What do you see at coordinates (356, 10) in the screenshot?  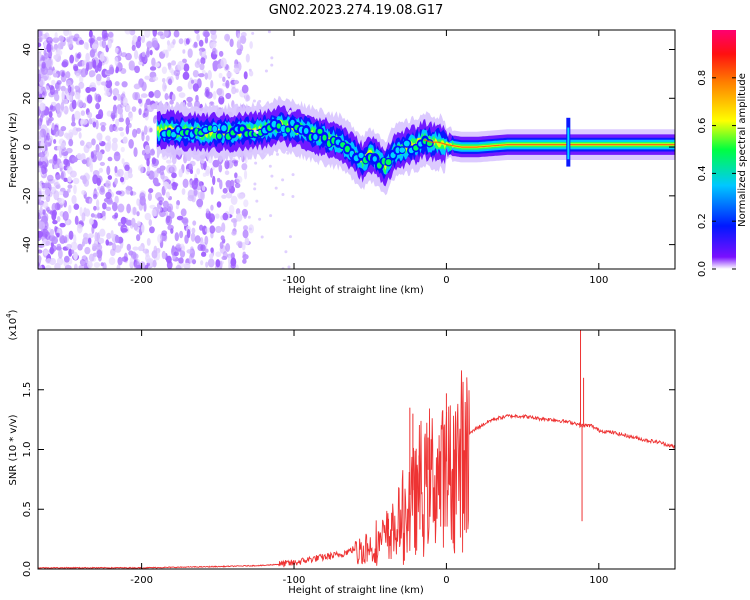 I see `figure-title: GN02.2023.274.19.08.G17` at bounding box center [356, 10].